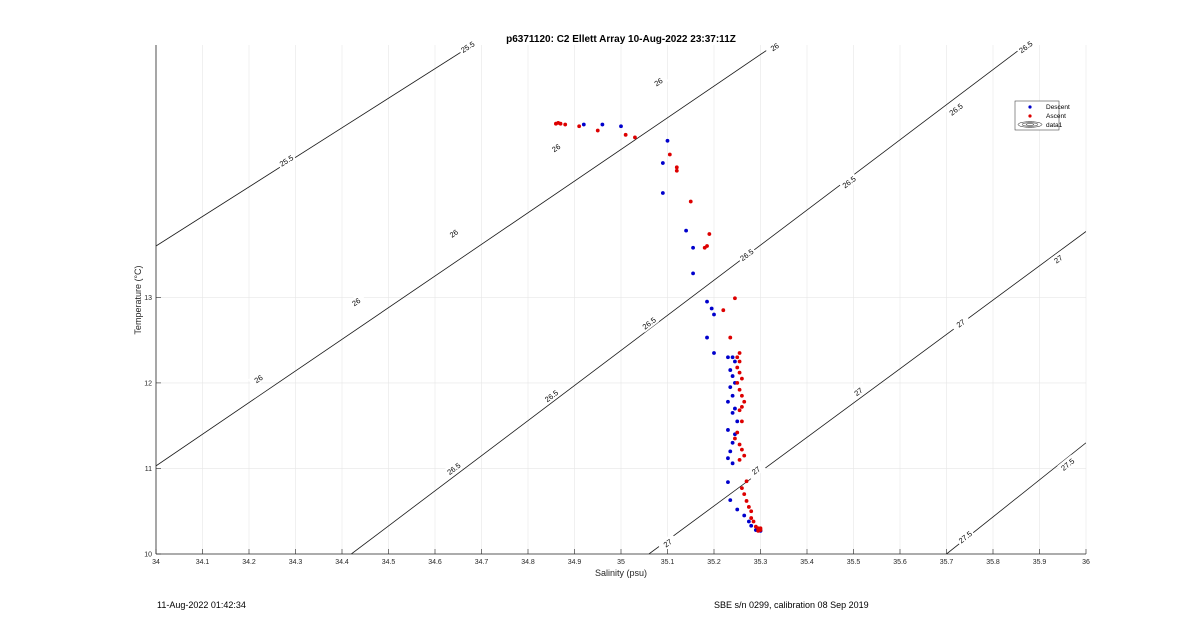 The width and height of the screenshot is (1200, 622). What do you see at coordinates (1040, 562) in the screenshot?
I see `x-tick-label: 35.9` at bounding box center [1040, 562].